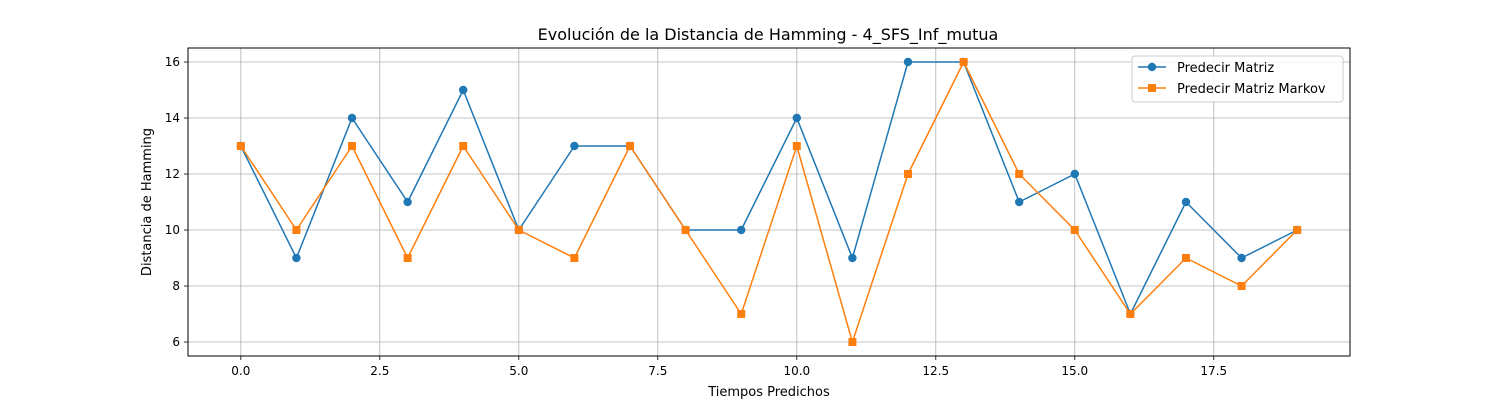 The height and width of the screenshot is (400, 1500). Describe the element at coordinates (796, 371) in the screenshot. I see `x-tick-label: 10.0` at that location.